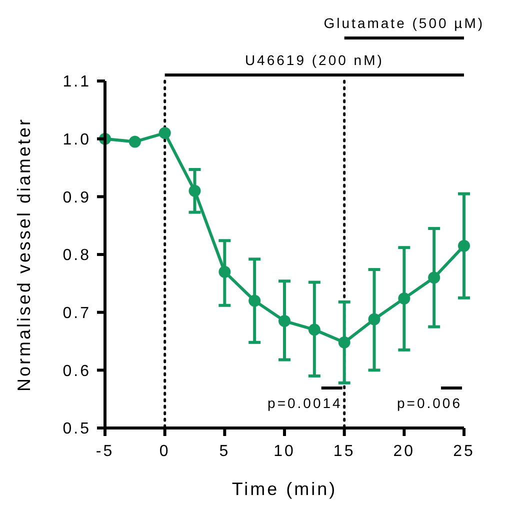  I want to click on text: Glutamate (500 µM), so click(404, 23).